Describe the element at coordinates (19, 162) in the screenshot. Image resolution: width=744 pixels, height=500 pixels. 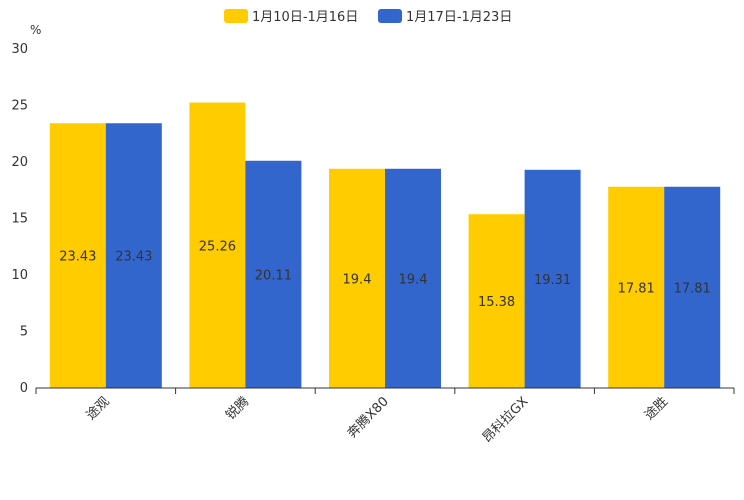
I see `y-tick-label: 20` at that location.